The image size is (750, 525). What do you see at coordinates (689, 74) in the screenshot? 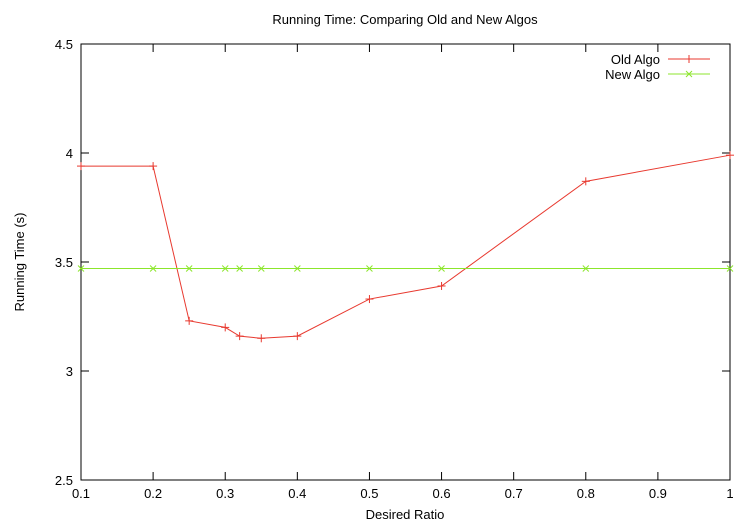
I see `legend-marker-new-algo` at bounding box center [689, 74].